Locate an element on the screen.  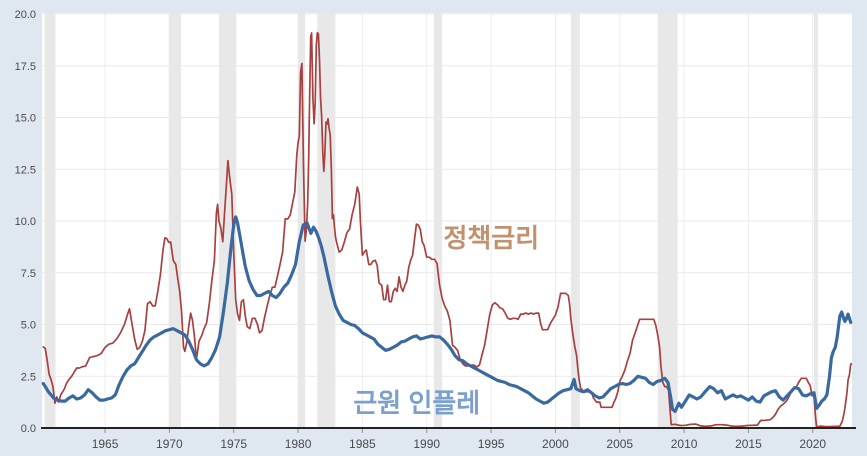
y-tick-label: 0.0 is located at coordinates (28, 429).